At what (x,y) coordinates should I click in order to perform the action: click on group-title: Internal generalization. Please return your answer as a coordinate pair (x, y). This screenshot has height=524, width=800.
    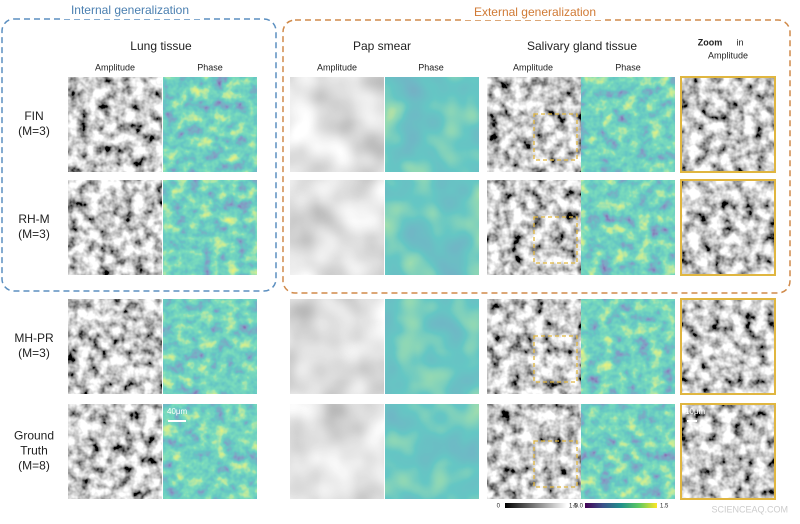
    Looking at the image, I should click on (130, 10).